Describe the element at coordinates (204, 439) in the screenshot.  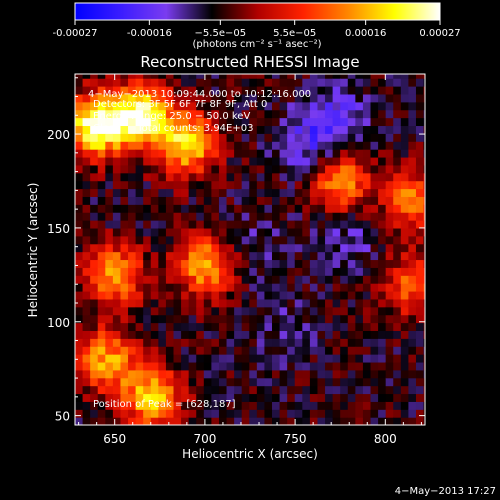
I see `x-tick-label: 700` at that location.